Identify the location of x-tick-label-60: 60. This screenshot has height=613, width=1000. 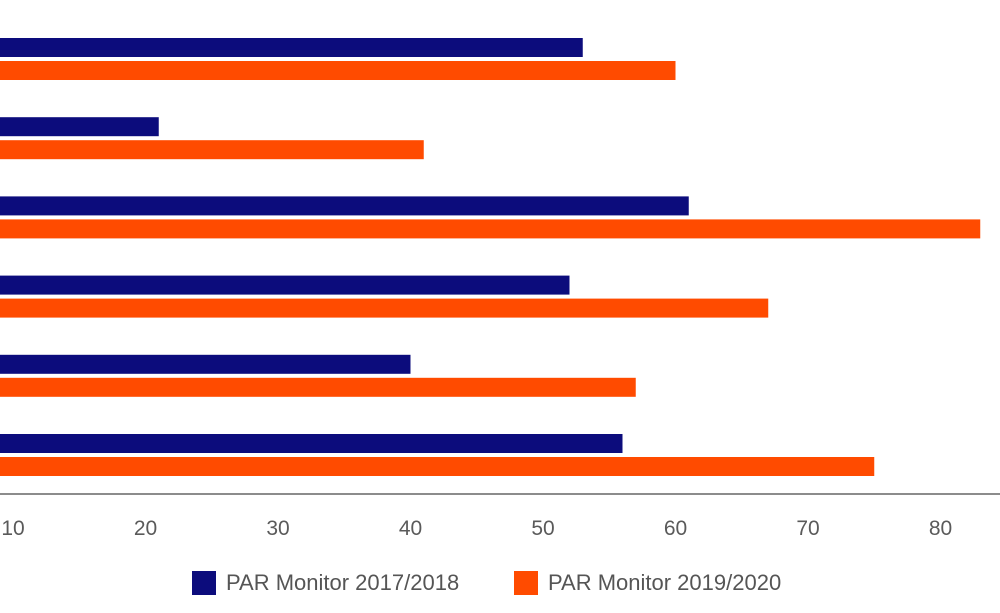
(675, 528).